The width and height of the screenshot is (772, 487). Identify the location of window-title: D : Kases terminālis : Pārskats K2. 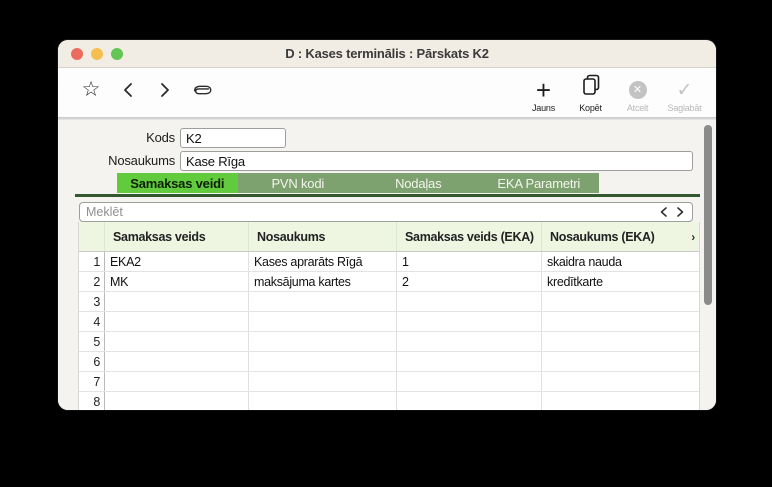
(387, 53).